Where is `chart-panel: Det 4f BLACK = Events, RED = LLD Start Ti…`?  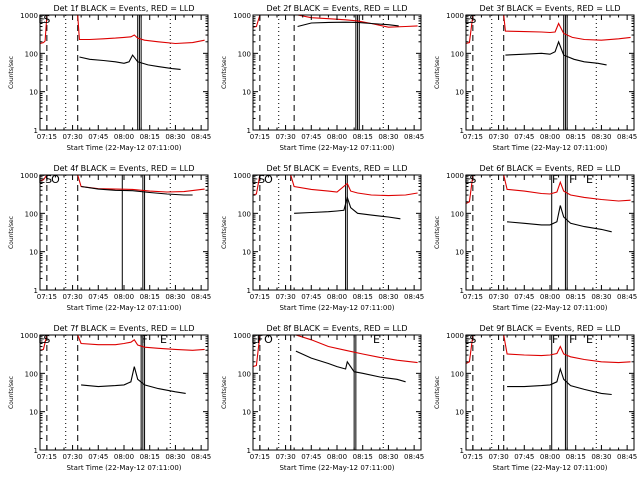 chart-panel: Det 4f BLACK = Events, RED = LLD Start Ti… is located at coordinates (109, 238).